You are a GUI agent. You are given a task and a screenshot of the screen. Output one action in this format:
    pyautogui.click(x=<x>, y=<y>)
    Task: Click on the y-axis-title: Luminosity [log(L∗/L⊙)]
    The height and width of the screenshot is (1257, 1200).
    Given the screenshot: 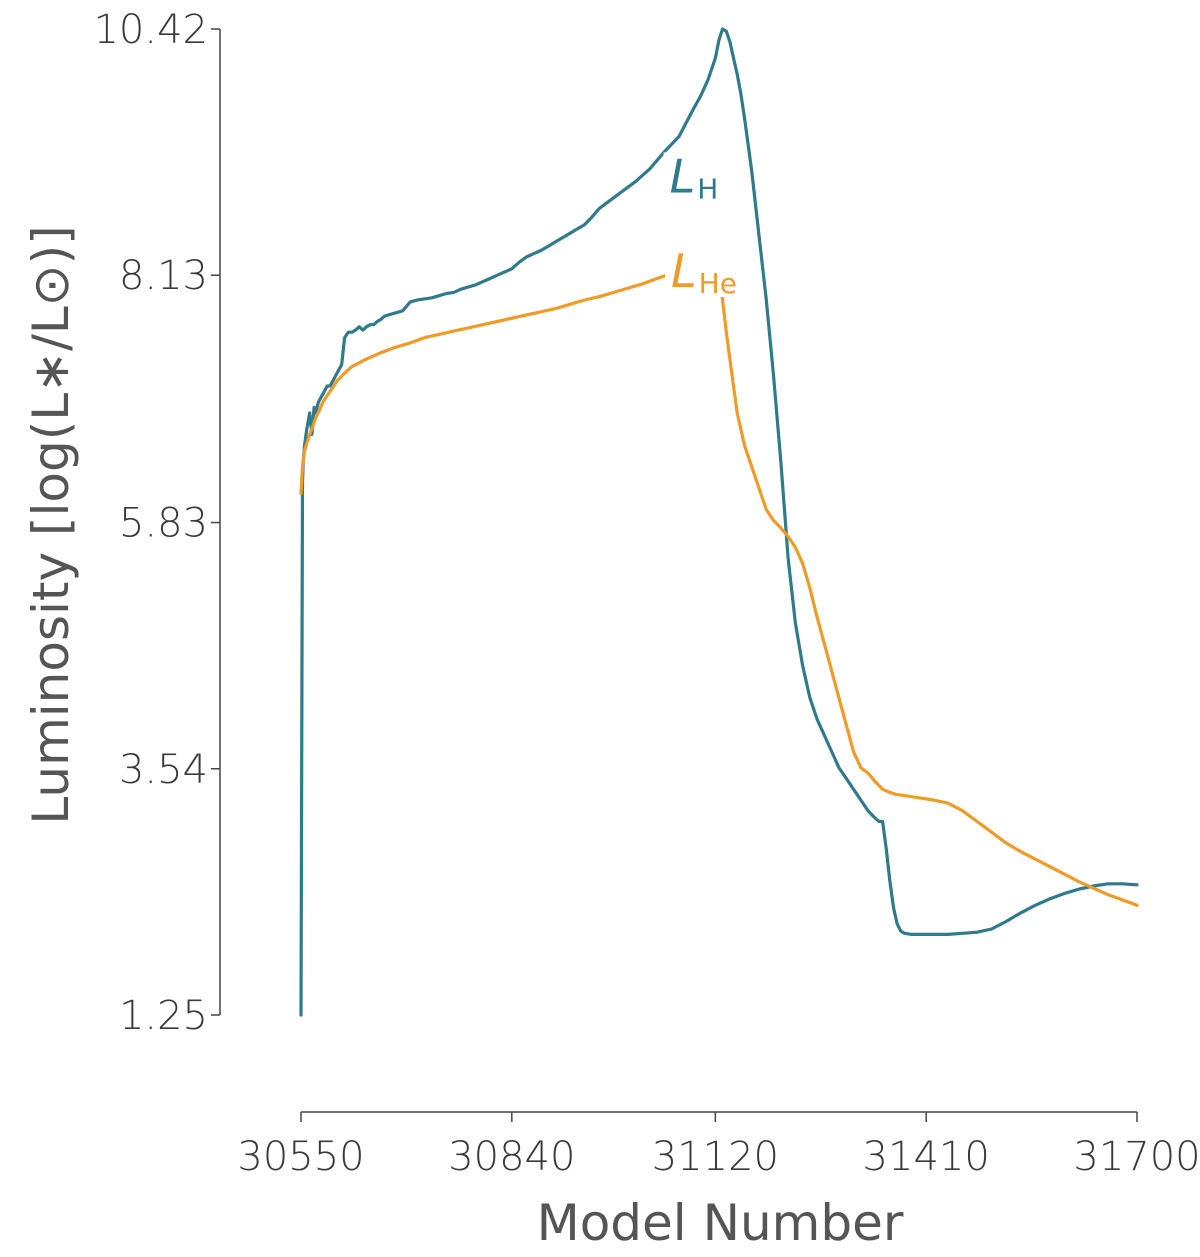 What is the action you would take?
    pyautogui.click(x=51, y=524)
    